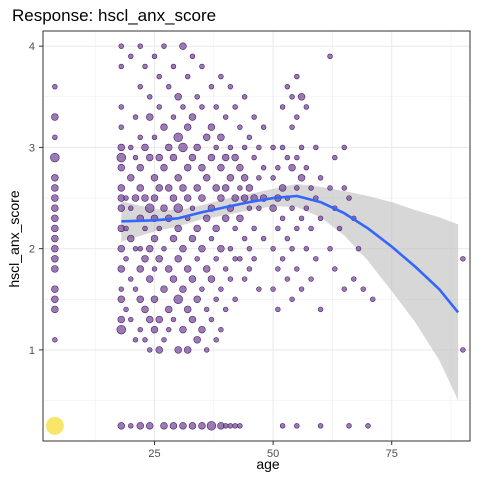 This screenshot has width=480, height=480. What do you see at coordinates (268, 464) in the screenshot?
I see `x-axis-title: age` at bounding box center [268, 464].